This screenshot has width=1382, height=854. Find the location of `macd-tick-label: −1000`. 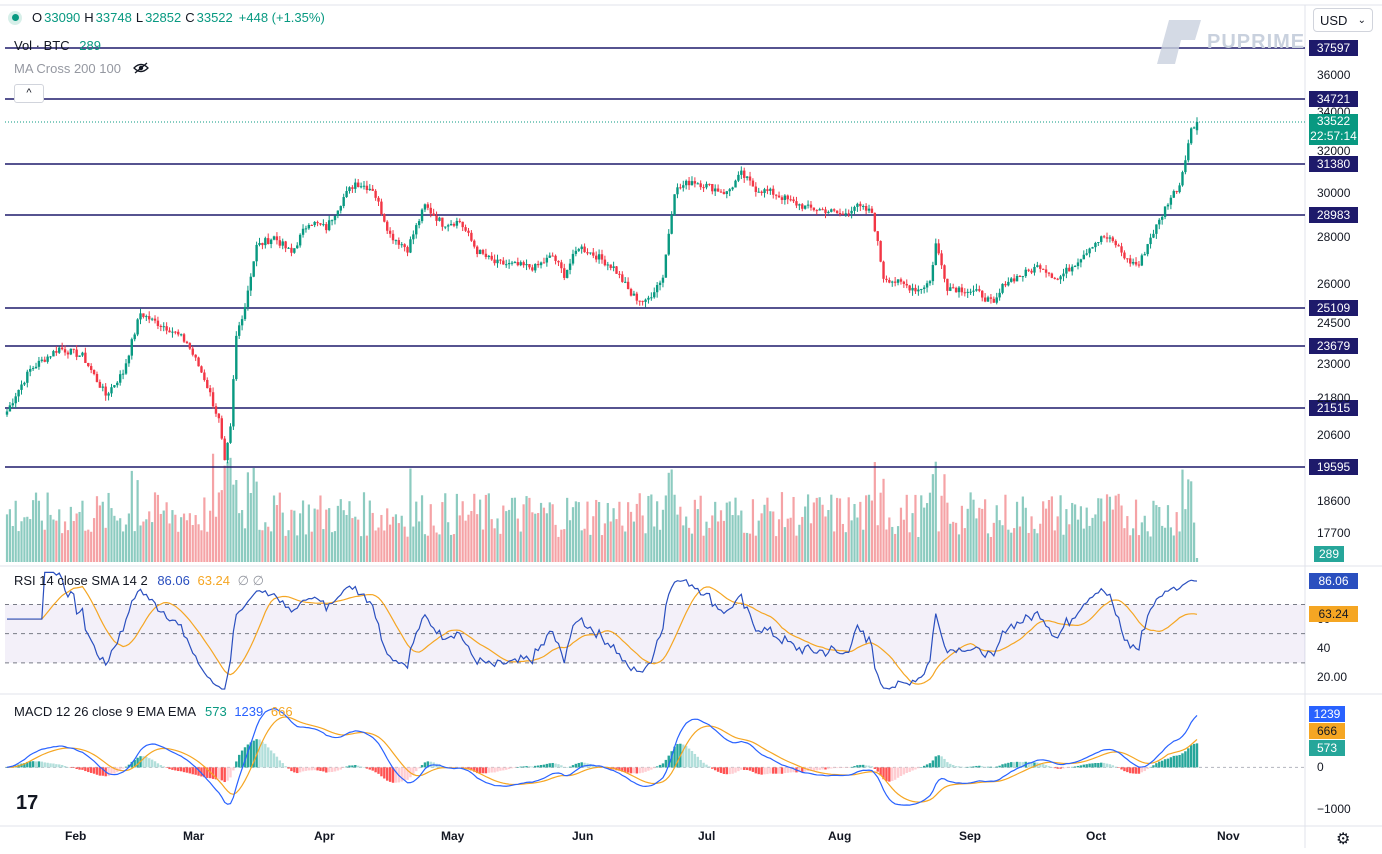

macd-tick-label: −1000 is located at coordinates (1334, 809).